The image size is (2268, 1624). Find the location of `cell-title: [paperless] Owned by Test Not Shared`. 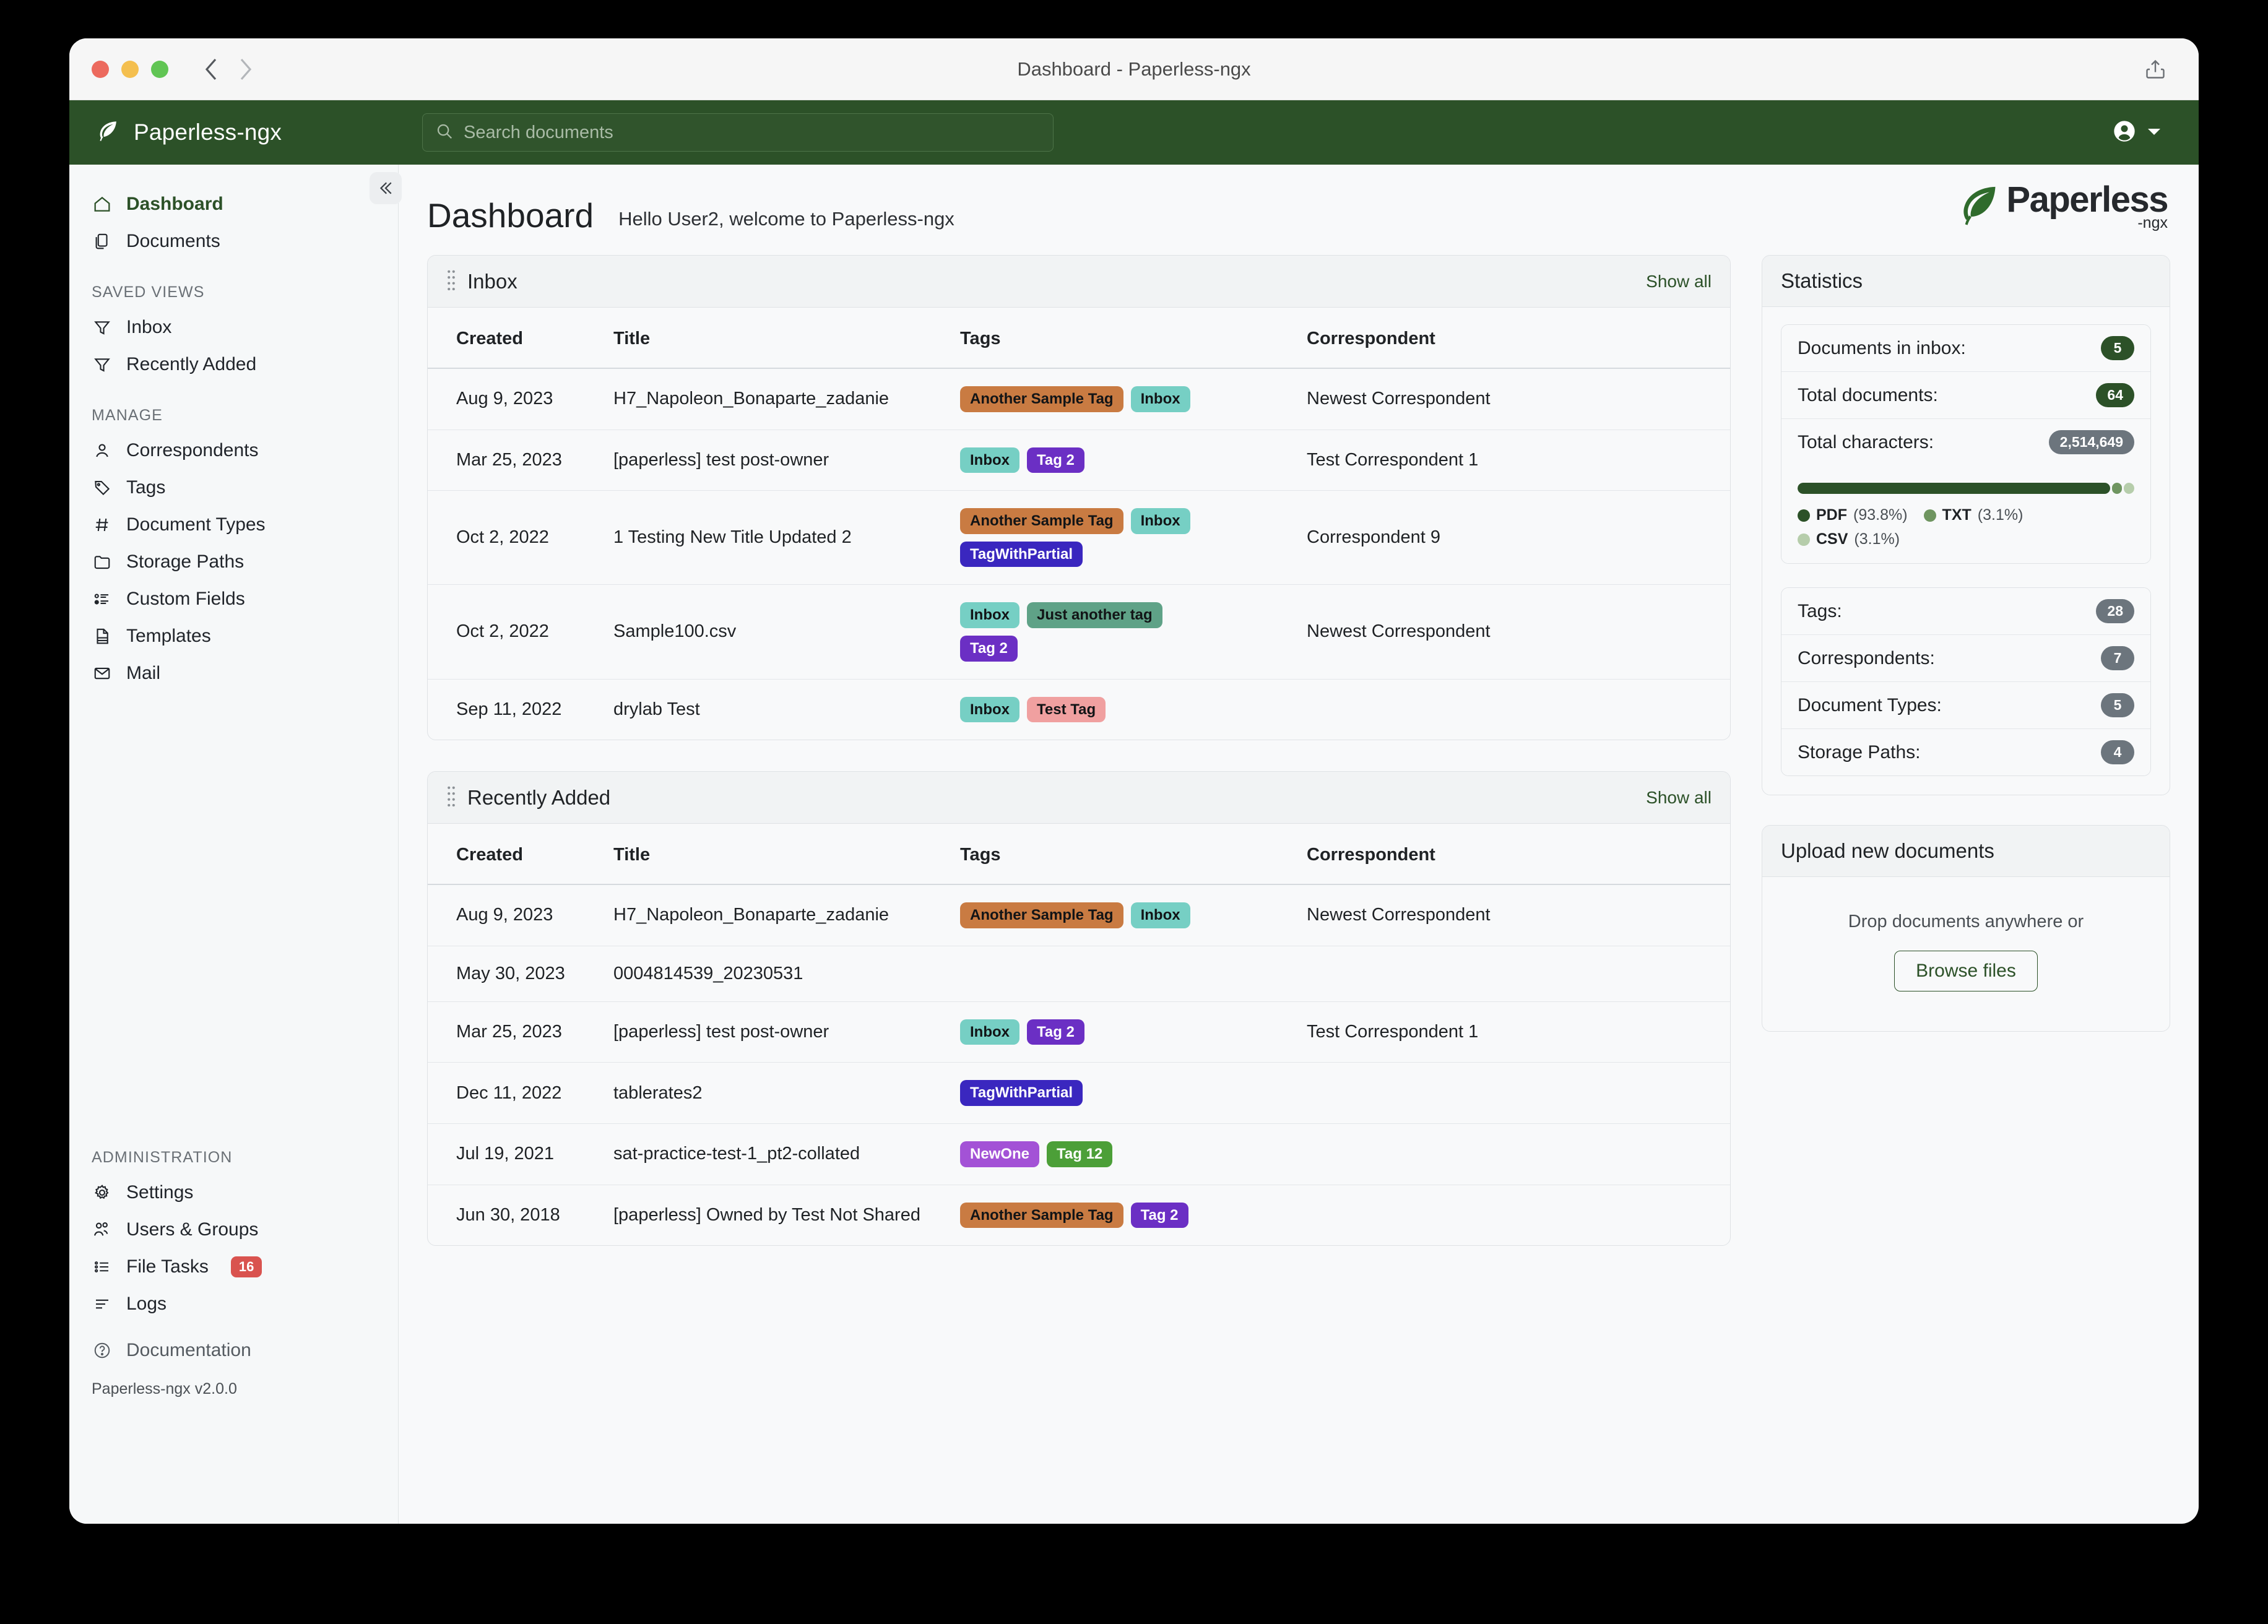

cell-title: [paperless] Owned by Test Not Shared is located at coordinates (766, 1214).